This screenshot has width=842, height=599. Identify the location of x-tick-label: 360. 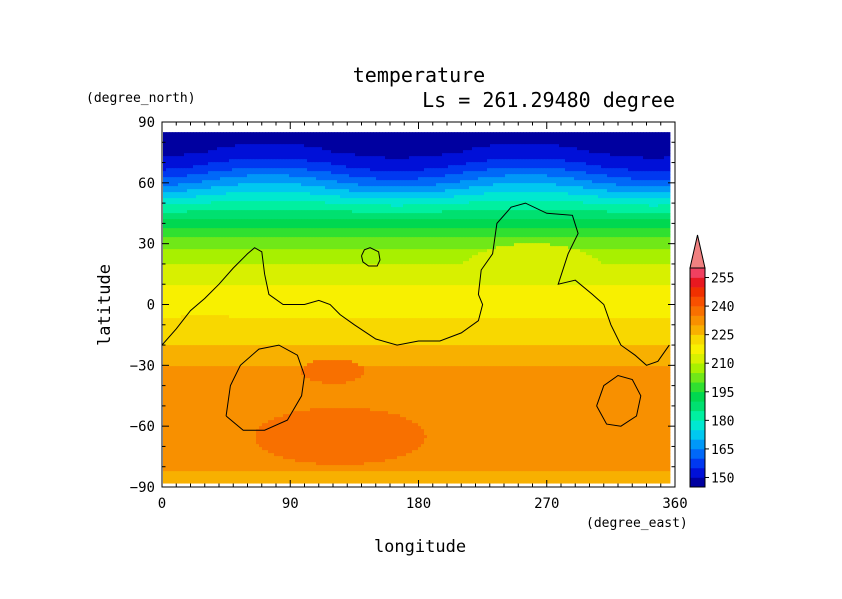
(674, 504).